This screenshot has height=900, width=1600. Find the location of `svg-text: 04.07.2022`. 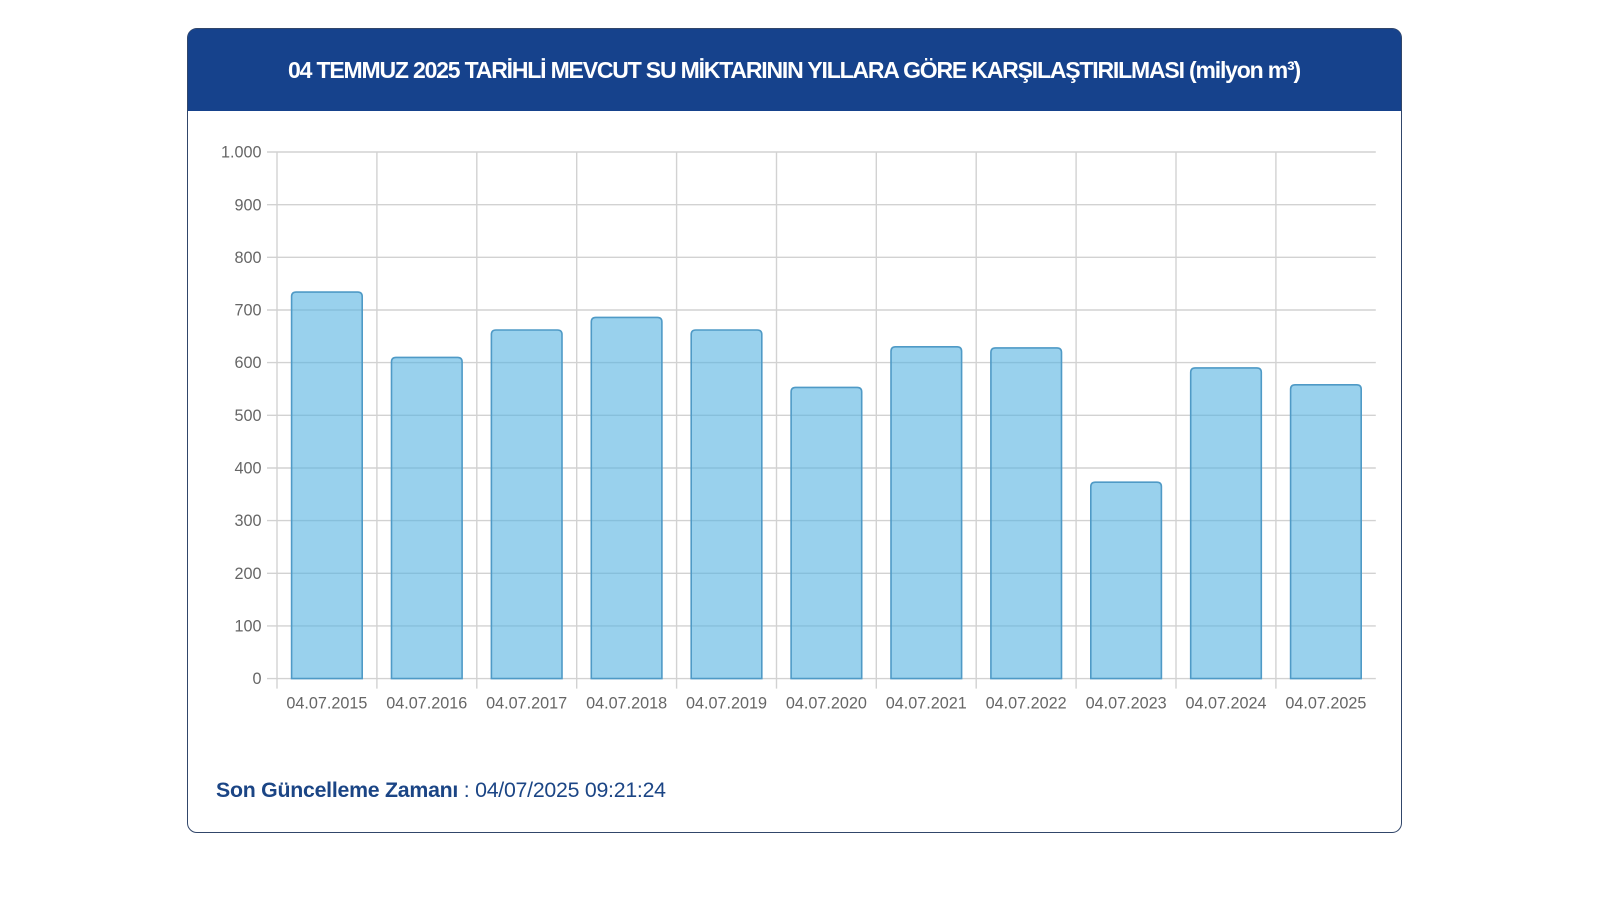

svg-text: 04.07.2022 is located at coordinates (1026, 704).